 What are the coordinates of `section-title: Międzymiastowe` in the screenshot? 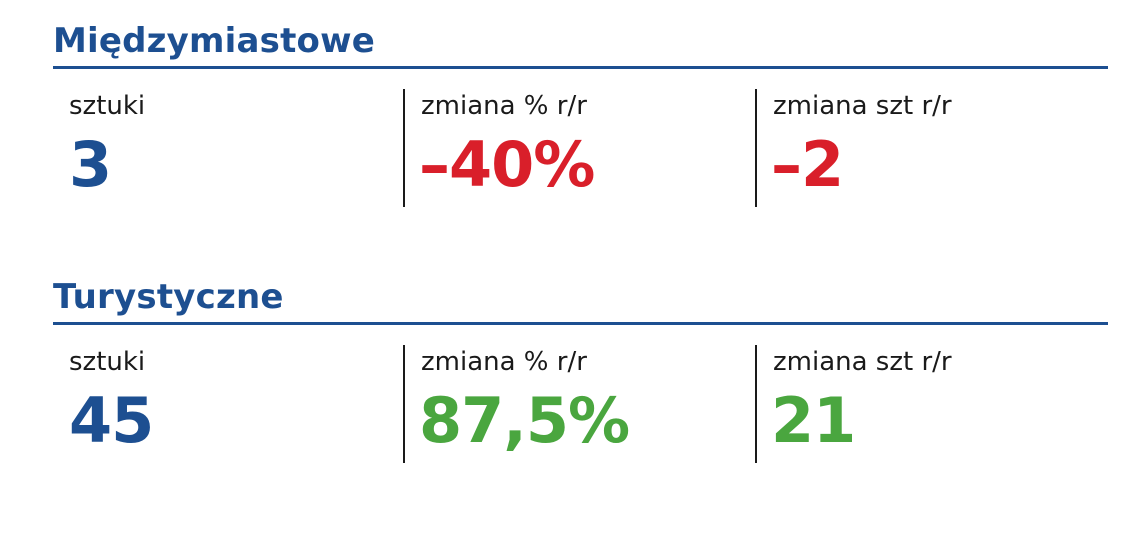 It's located at (214, 41).